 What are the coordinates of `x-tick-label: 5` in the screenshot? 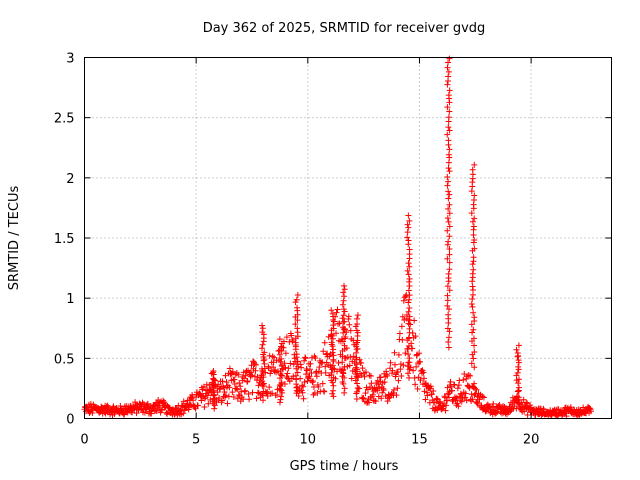 It's located at (196, 440).